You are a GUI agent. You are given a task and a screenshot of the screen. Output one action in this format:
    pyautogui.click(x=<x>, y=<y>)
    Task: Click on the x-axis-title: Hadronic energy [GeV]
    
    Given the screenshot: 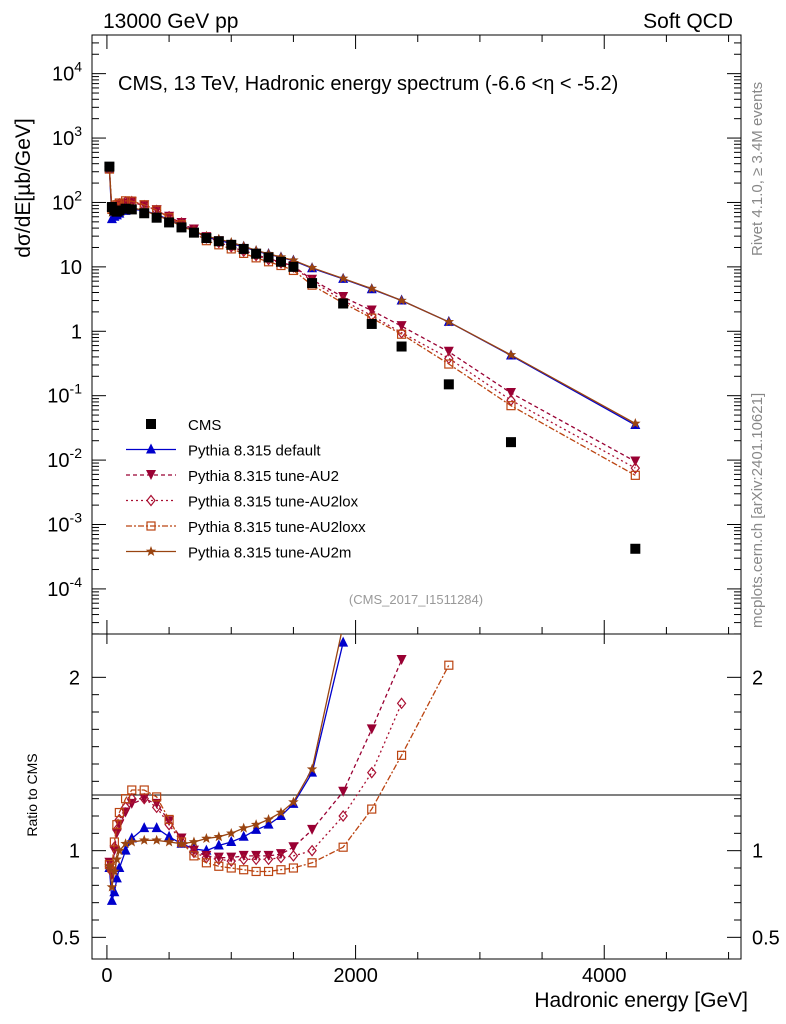 What is the action you would take?
    pyautogui.click(x=641, y=1000)
    